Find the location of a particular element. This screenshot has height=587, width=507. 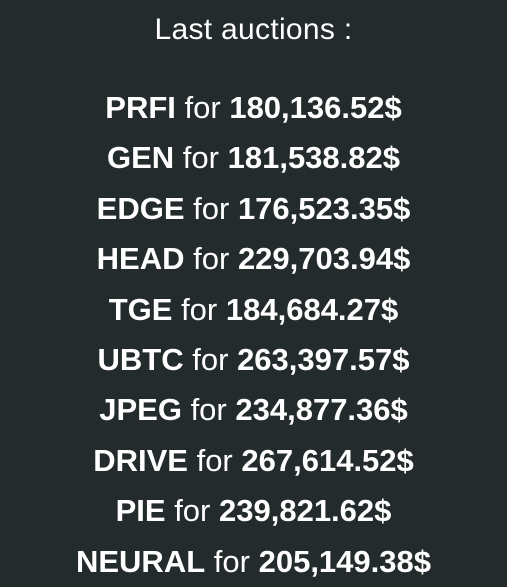

auction-row: HEAD for 229,703.94$ is located at coordinates (253, 259).